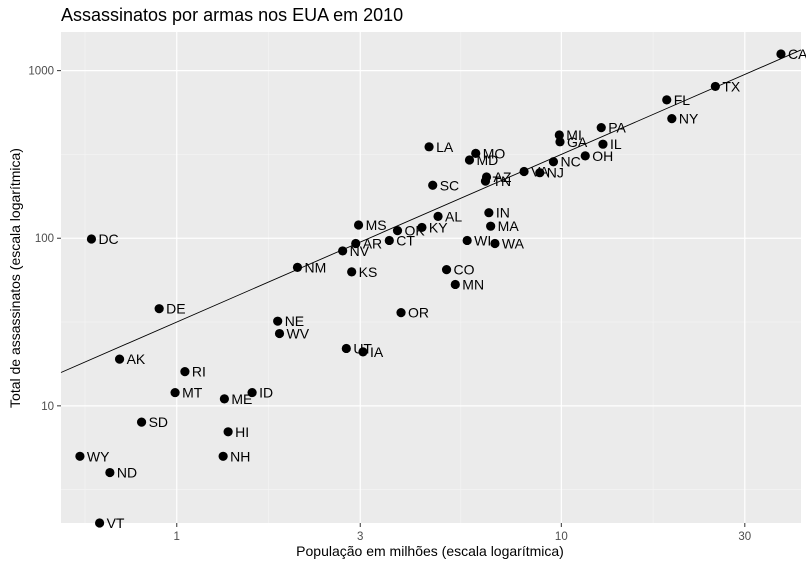 The width and height of the screenshot is (806, 566). I want to click on point-label-tx: TX, so click(731, 86).